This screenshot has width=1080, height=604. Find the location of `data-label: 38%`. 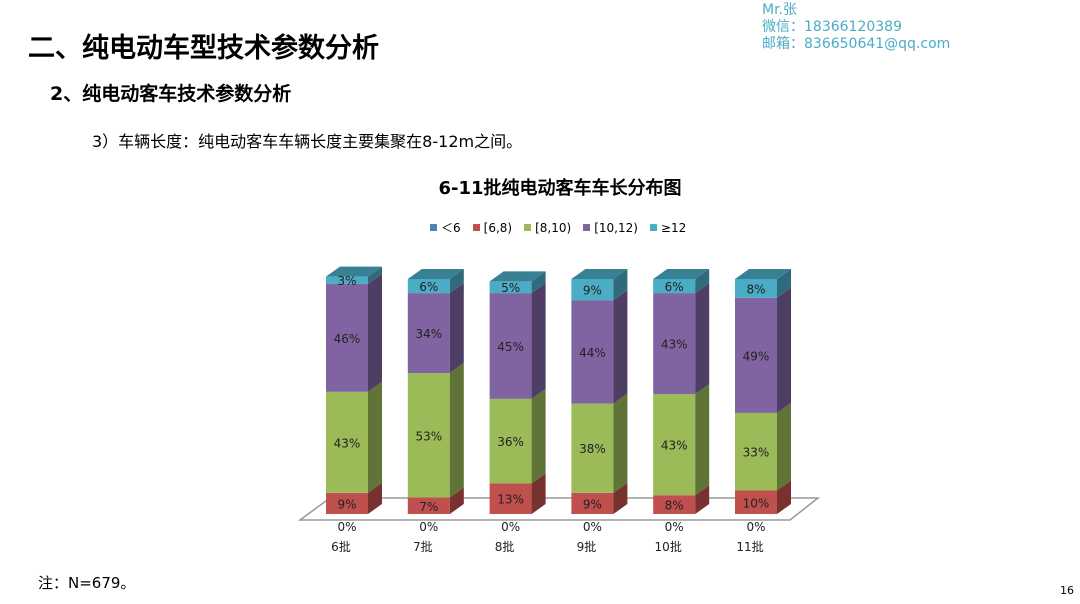

data-label: 38% is located at coordinates (592, 449).